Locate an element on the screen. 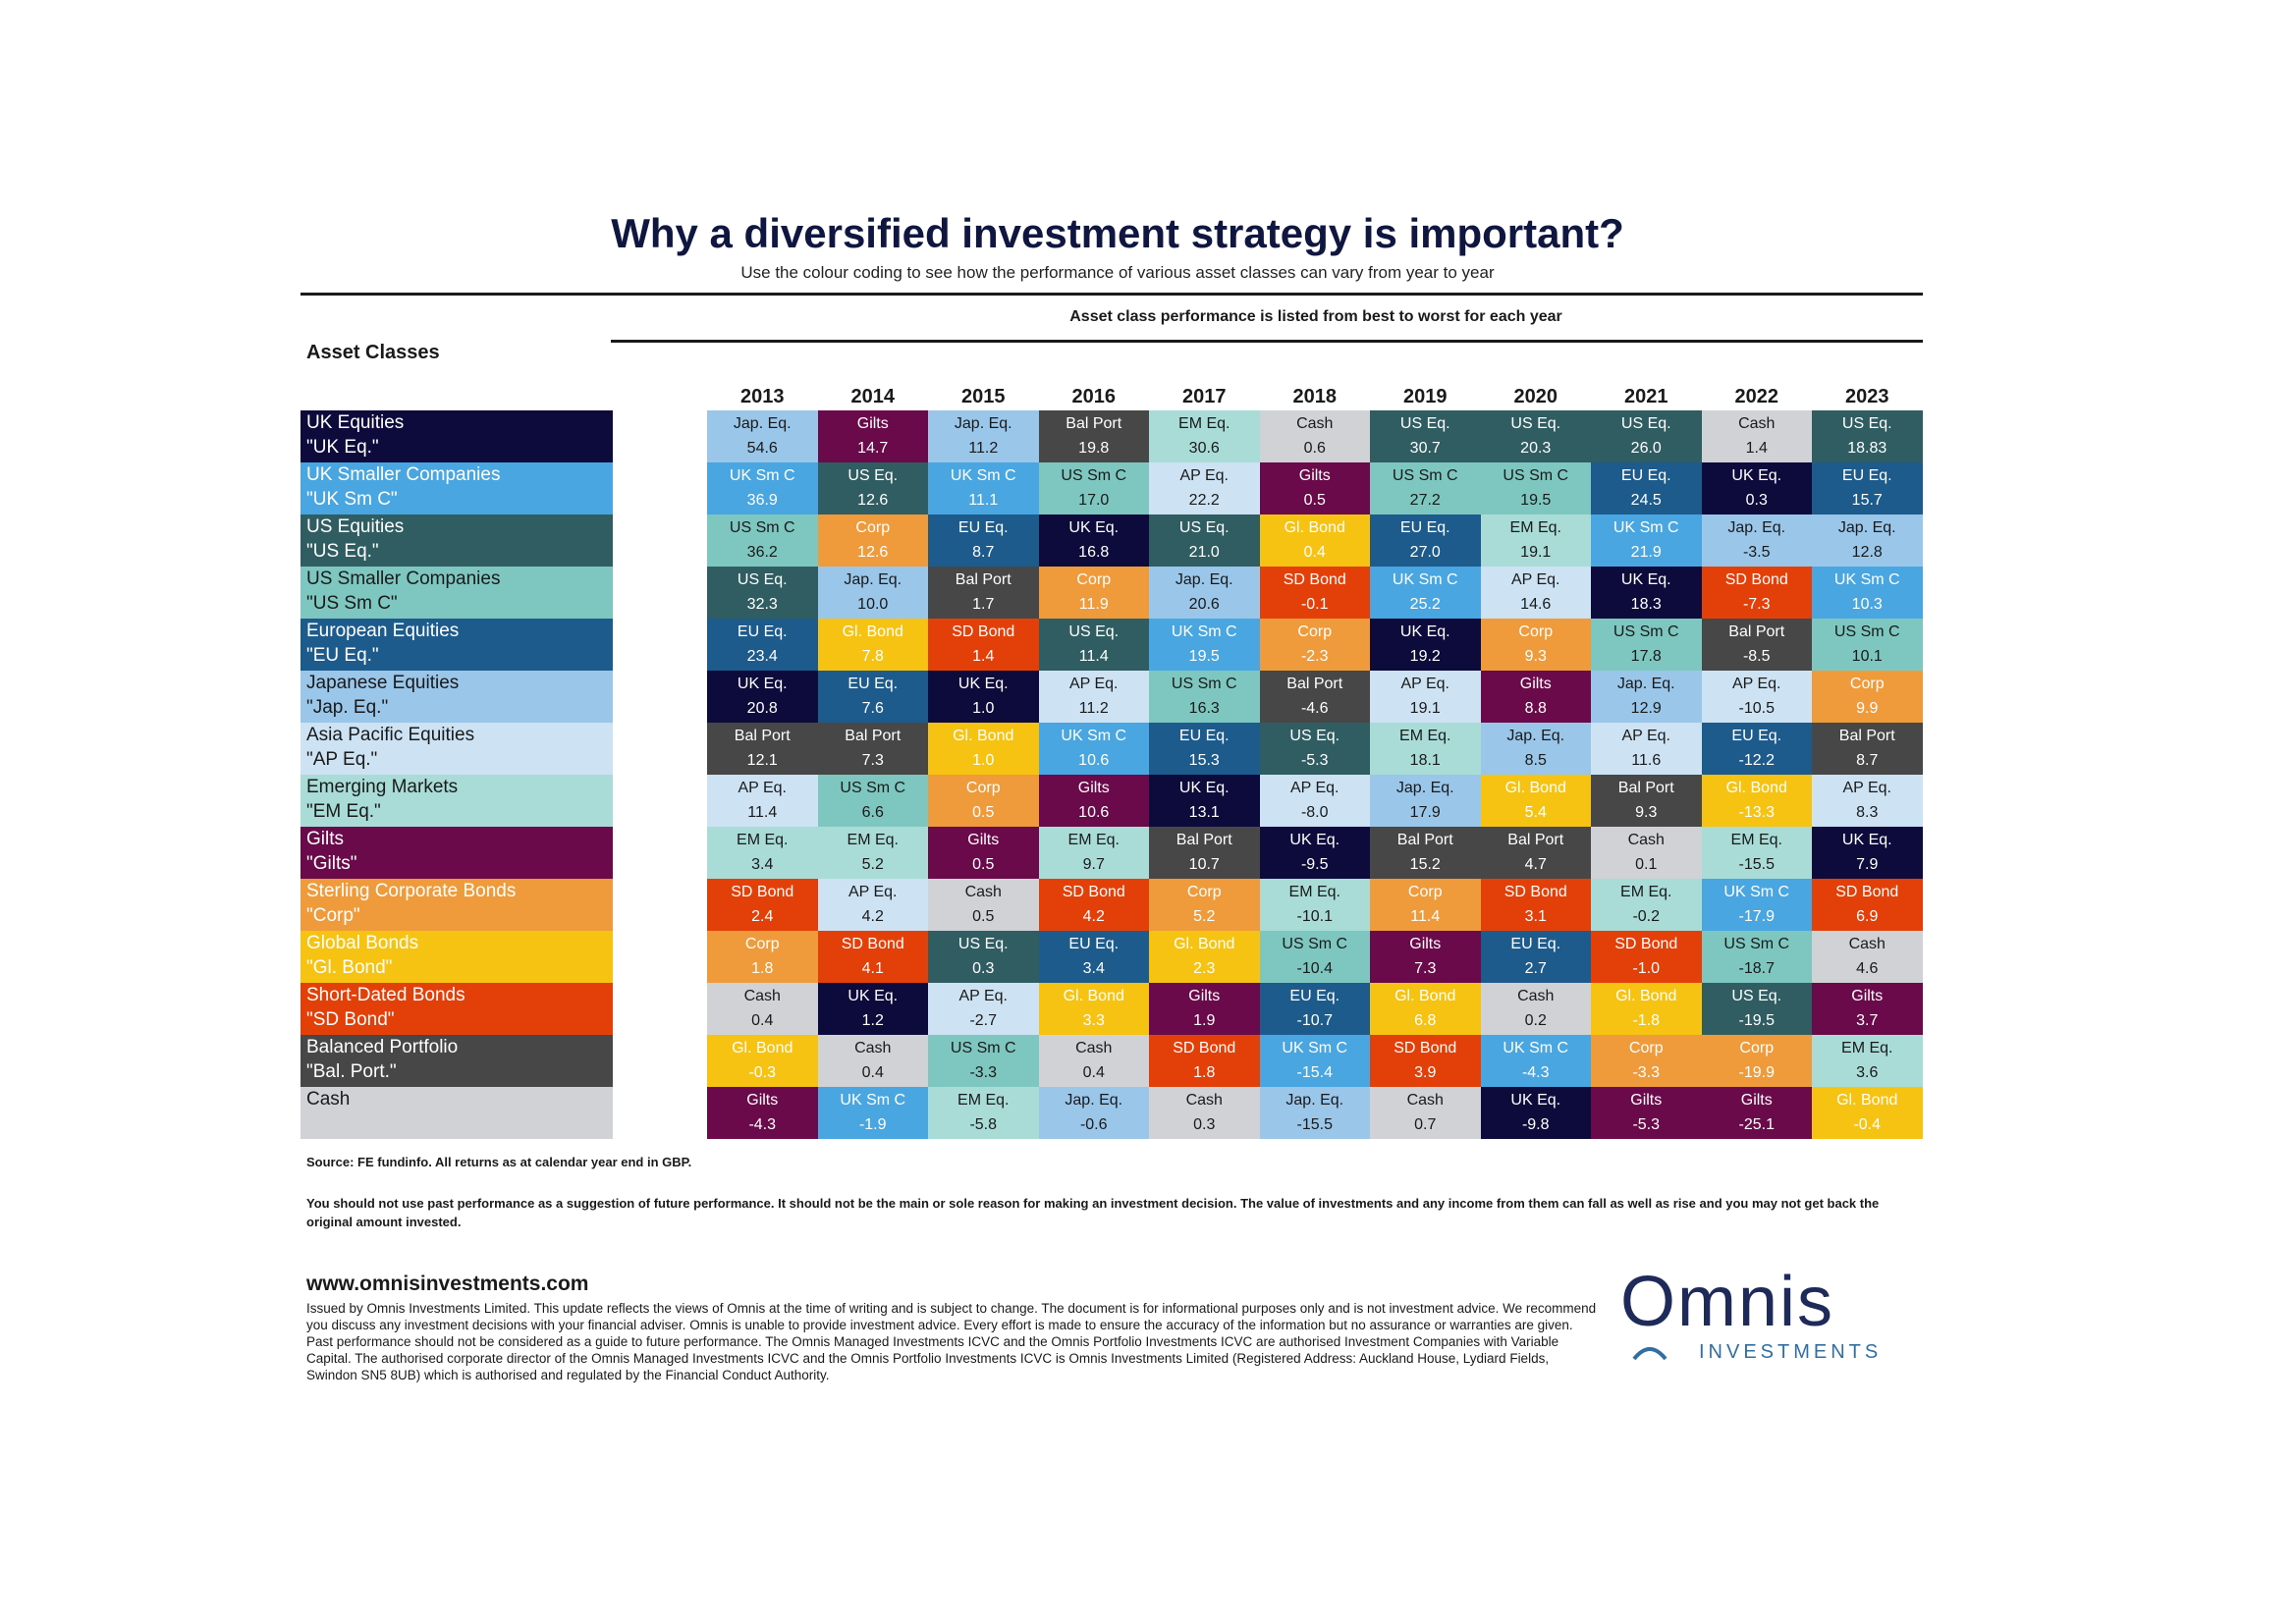  cell-return-value: 21.9 is located at coordinates (1646, 552).